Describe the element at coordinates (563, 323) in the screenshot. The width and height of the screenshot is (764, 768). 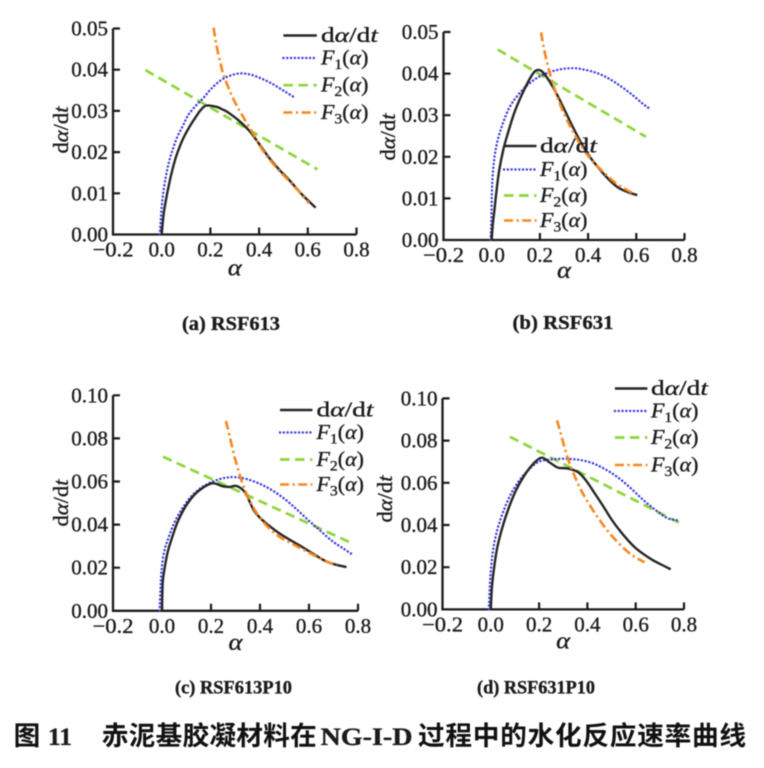
I see `svg-text: (b) RSF631` at that location.